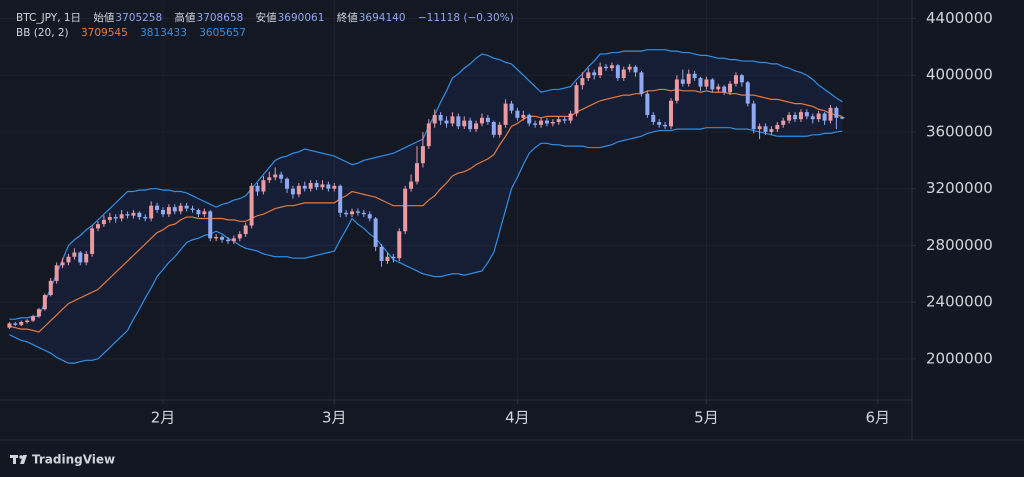 This screenshot has width=1024, height=477. Describe the element at coordinates (131, 33) in the screenshot. I see `bb-legend: BB (20, 2) 3709545 3813433 3605657` at that location.